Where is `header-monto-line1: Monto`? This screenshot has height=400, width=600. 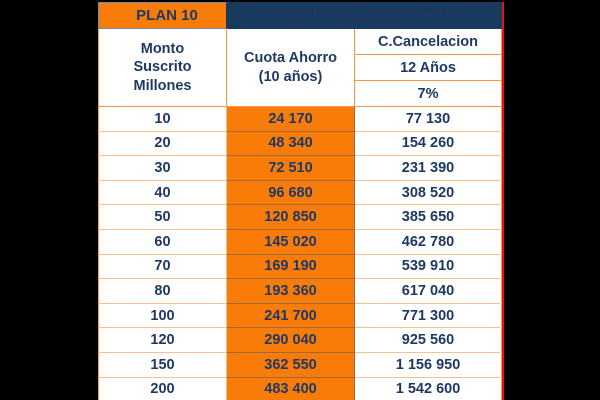
header-monto-line1: Monto is located at coordinates (162, 48).